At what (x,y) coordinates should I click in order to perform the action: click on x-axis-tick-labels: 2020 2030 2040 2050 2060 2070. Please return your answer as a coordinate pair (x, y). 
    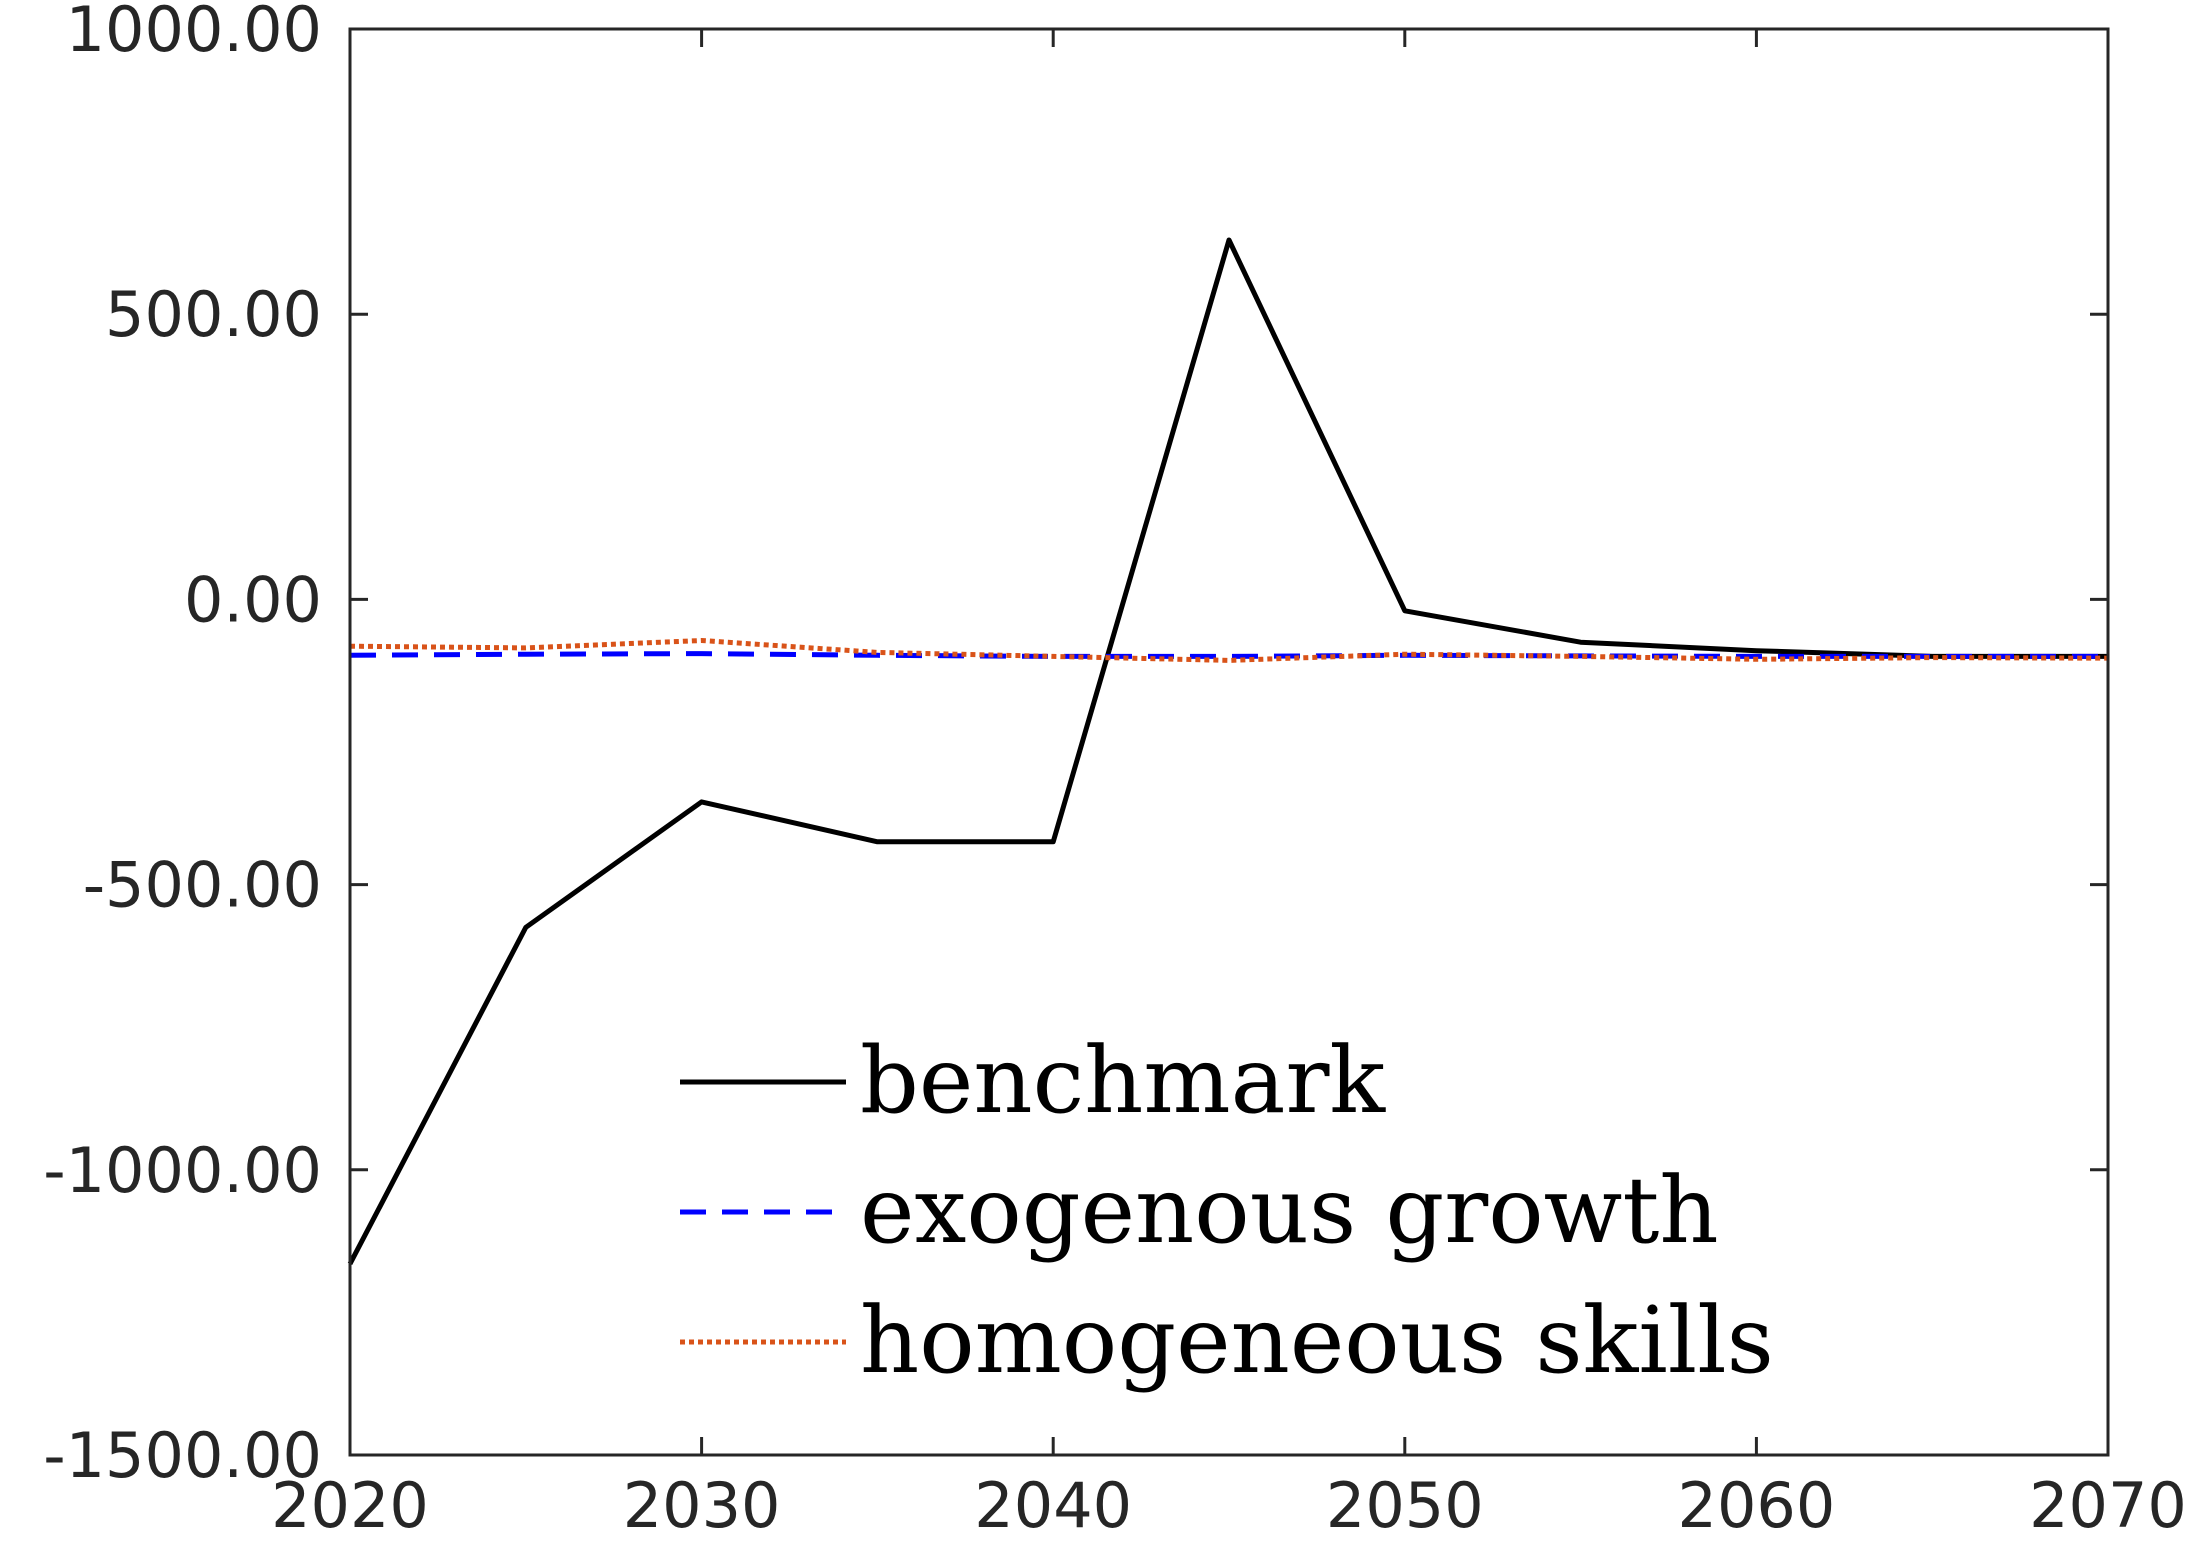
    Looking at the image, I should click on (1229, 1505).